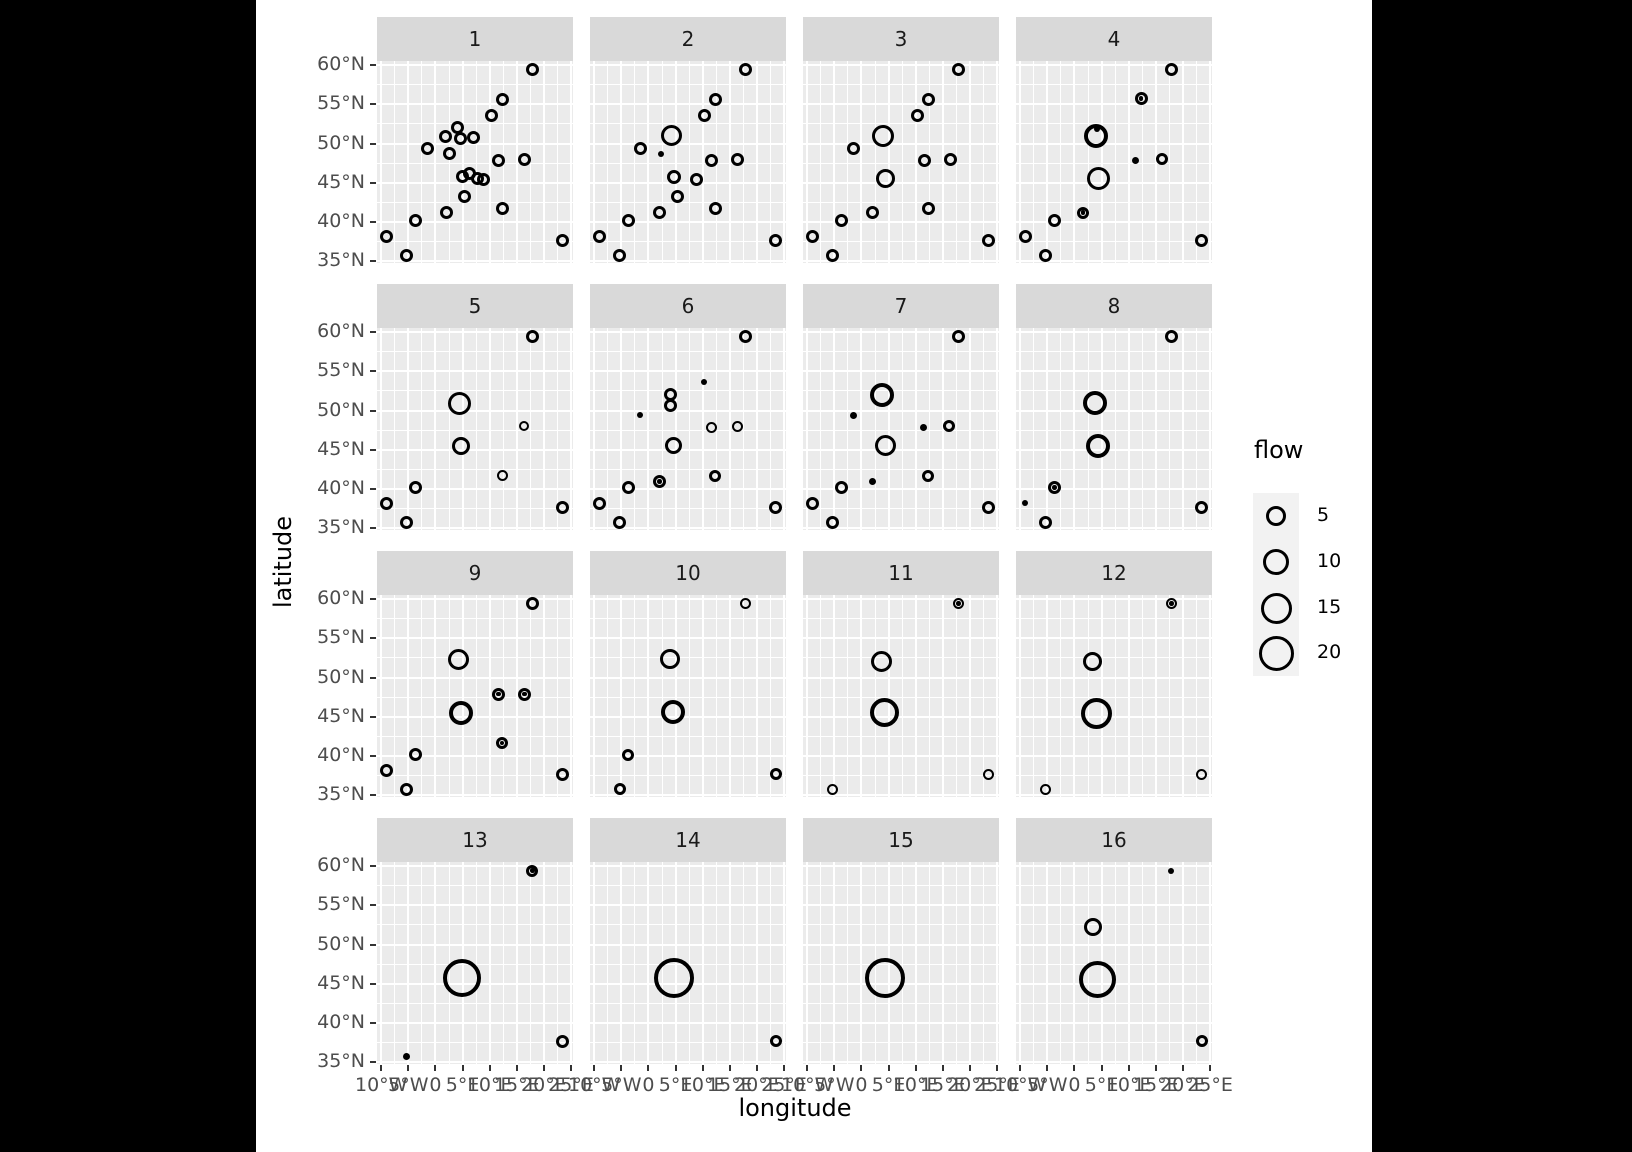 The image size is (1632, 1152). I want to click on y-tick-label: 40°N, so click(341, 1022).